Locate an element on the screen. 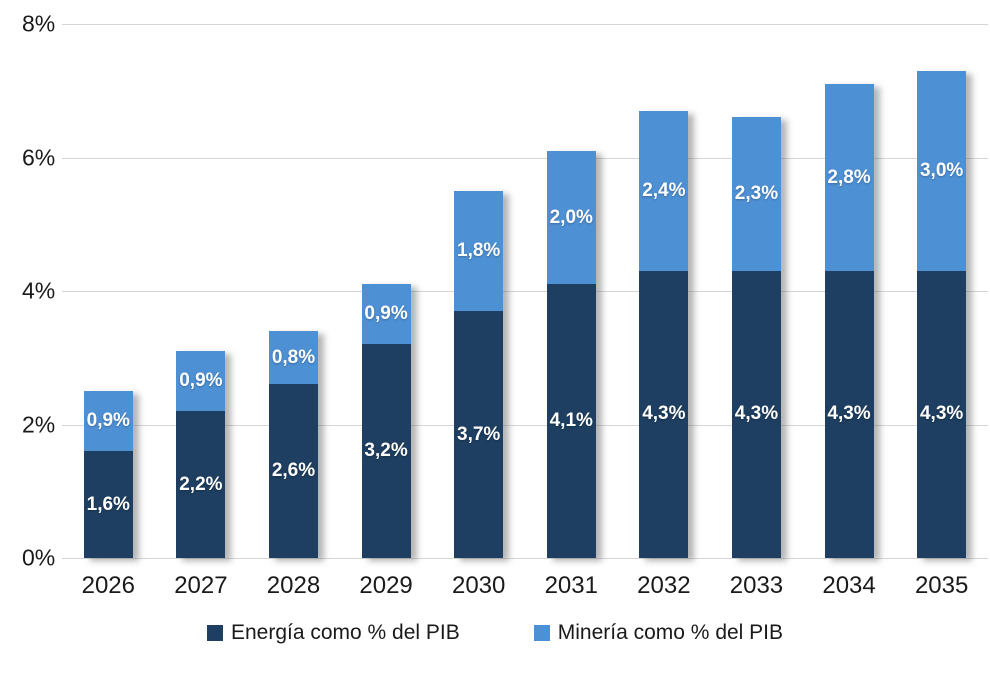 This screenshot has width=990, height=675. y-tick-6%: 6% is located at coordinates (39, 157).